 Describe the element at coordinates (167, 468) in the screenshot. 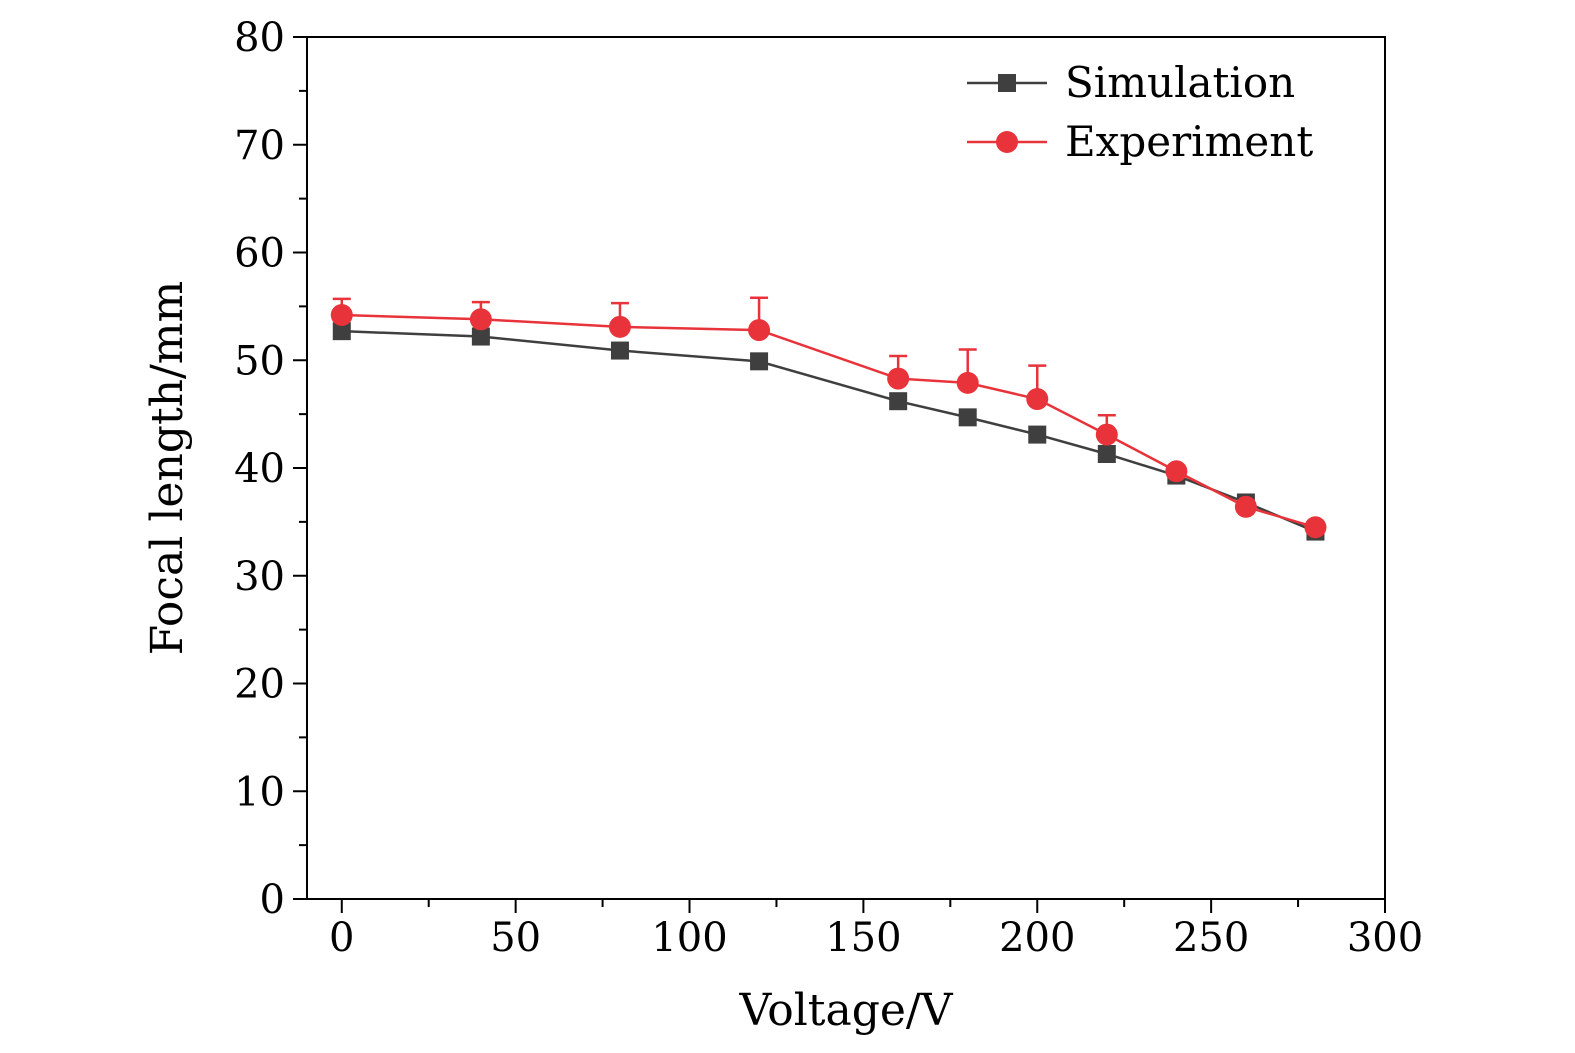

I see `y-axis-title: Focal length/mm` at that location.